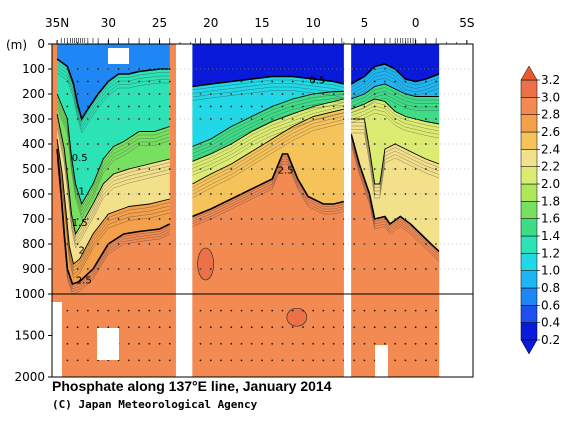  I want to click on colorbar-tick-label: 3.2, so click(550, 80).